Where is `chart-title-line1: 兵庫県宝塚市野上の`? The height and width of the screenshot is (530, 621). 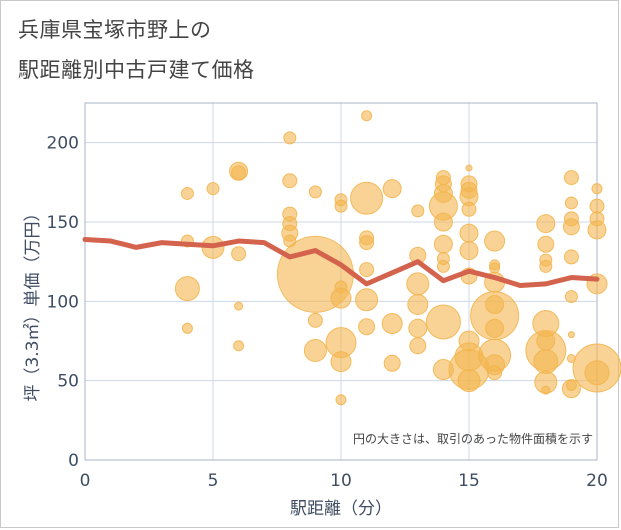
chart-title-line1: 兵庫県宝塚市野上の is located at coordinates (115, 30).